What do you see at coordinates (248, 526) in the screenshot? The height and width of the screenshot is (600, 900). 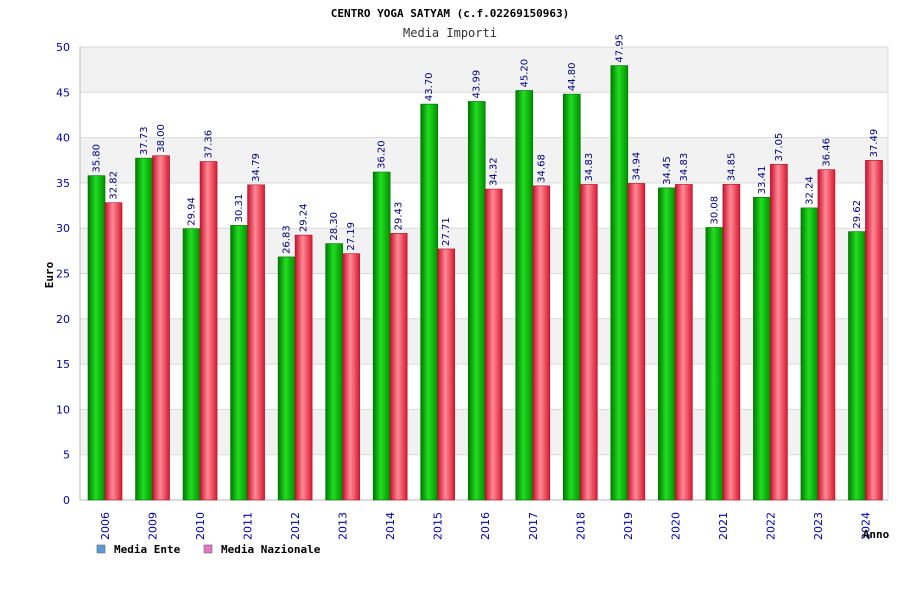 I see `x-tick-label: 2011` at bounding box center [248, 526].